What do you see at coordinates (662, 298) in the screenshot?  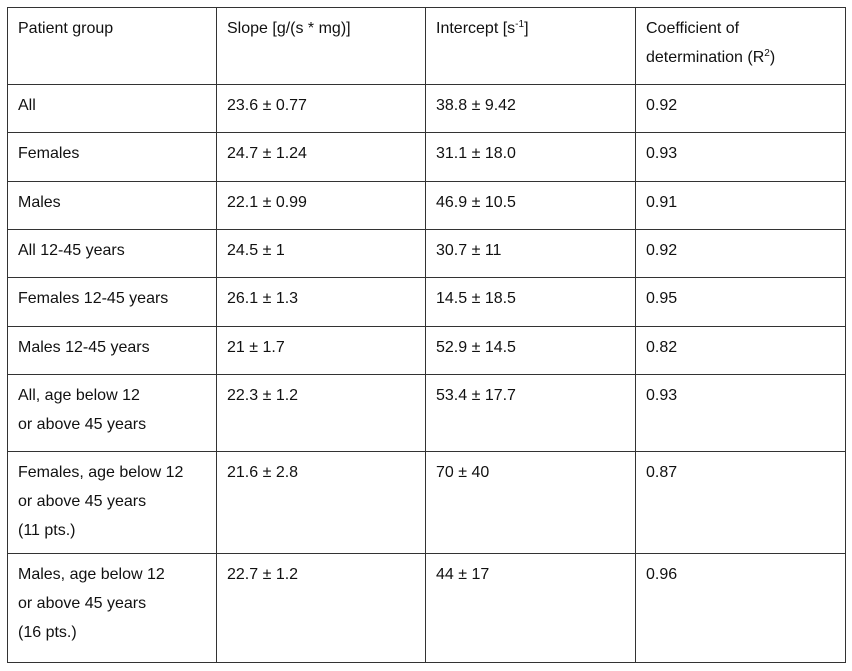 I see `cell-text: 0.95` at bounding box center [662, 298].